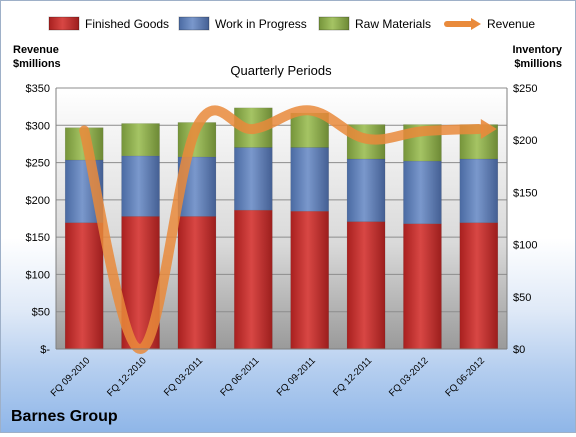  Describe the element at coordinates (71, 377) in the screenshot. I see `x-tick-label: FQ 09-2010` at that location.